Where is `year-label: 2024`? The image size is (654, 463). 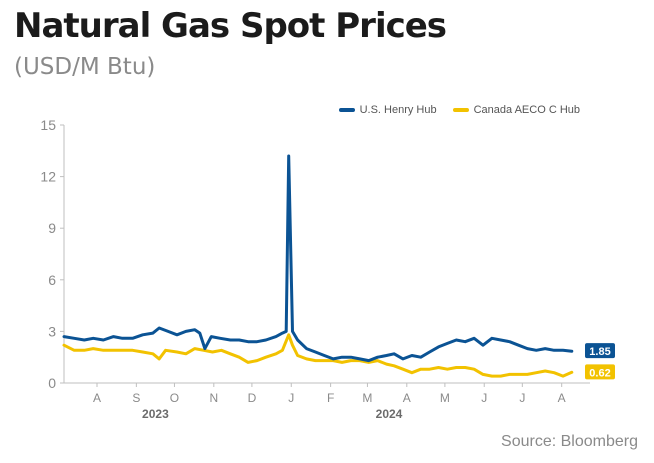
year-label: 2024 is located at coordinates (389, 414).